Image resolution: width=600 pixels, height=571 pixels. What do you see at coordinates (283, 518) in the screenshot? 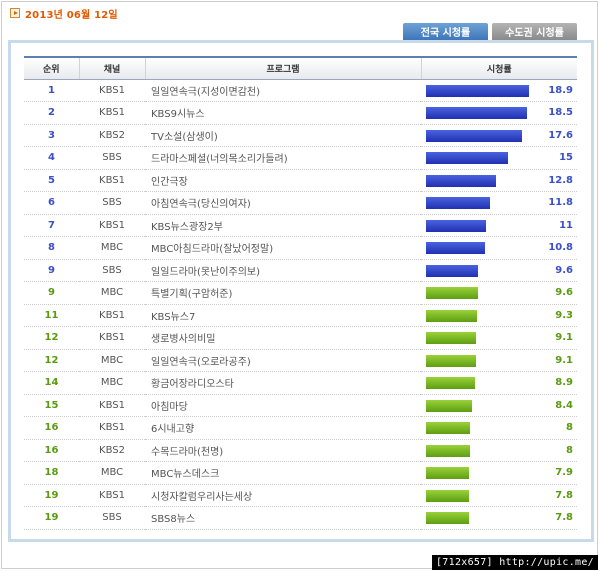
I see `program-cell: SBS8뉴스` at bounding box center [283, 518].